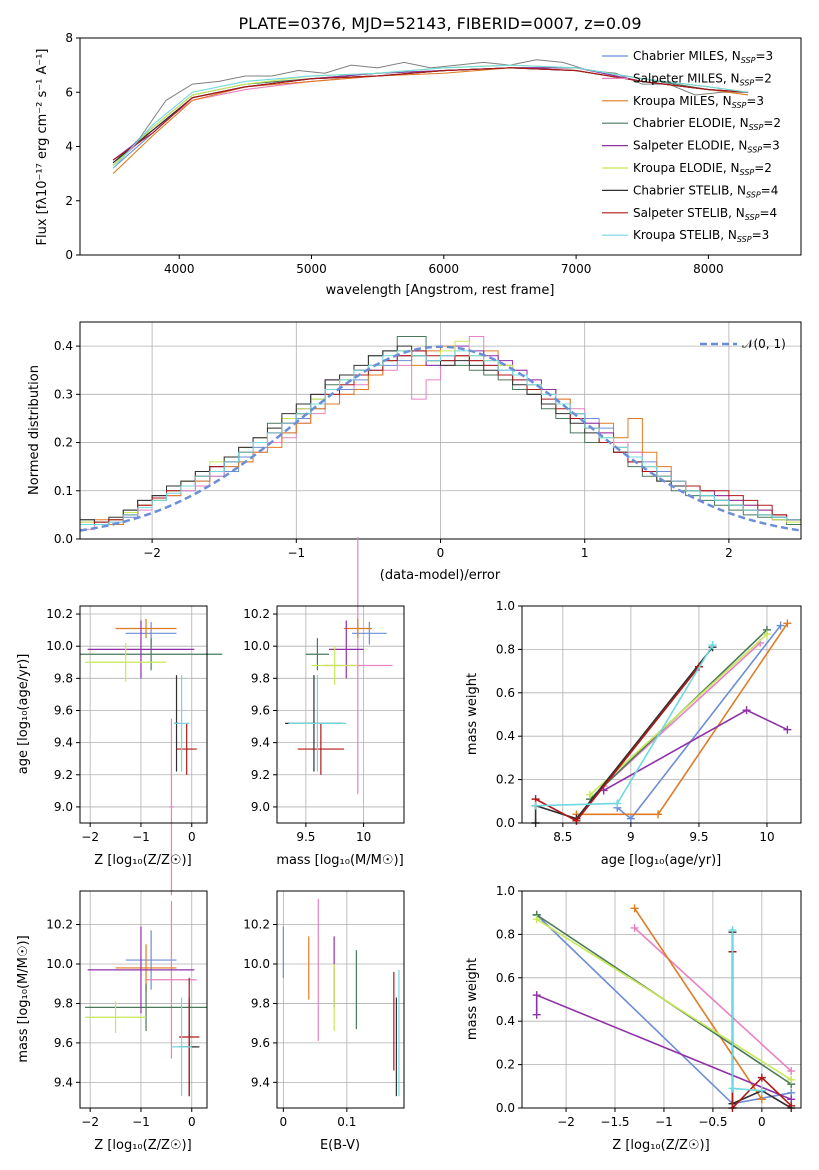 This screenshot has width=819, height=1170. Describe the element at coordinates (141, 1122) in the screenshot. I see `z-mass-x-tick-label: −1` at that location.